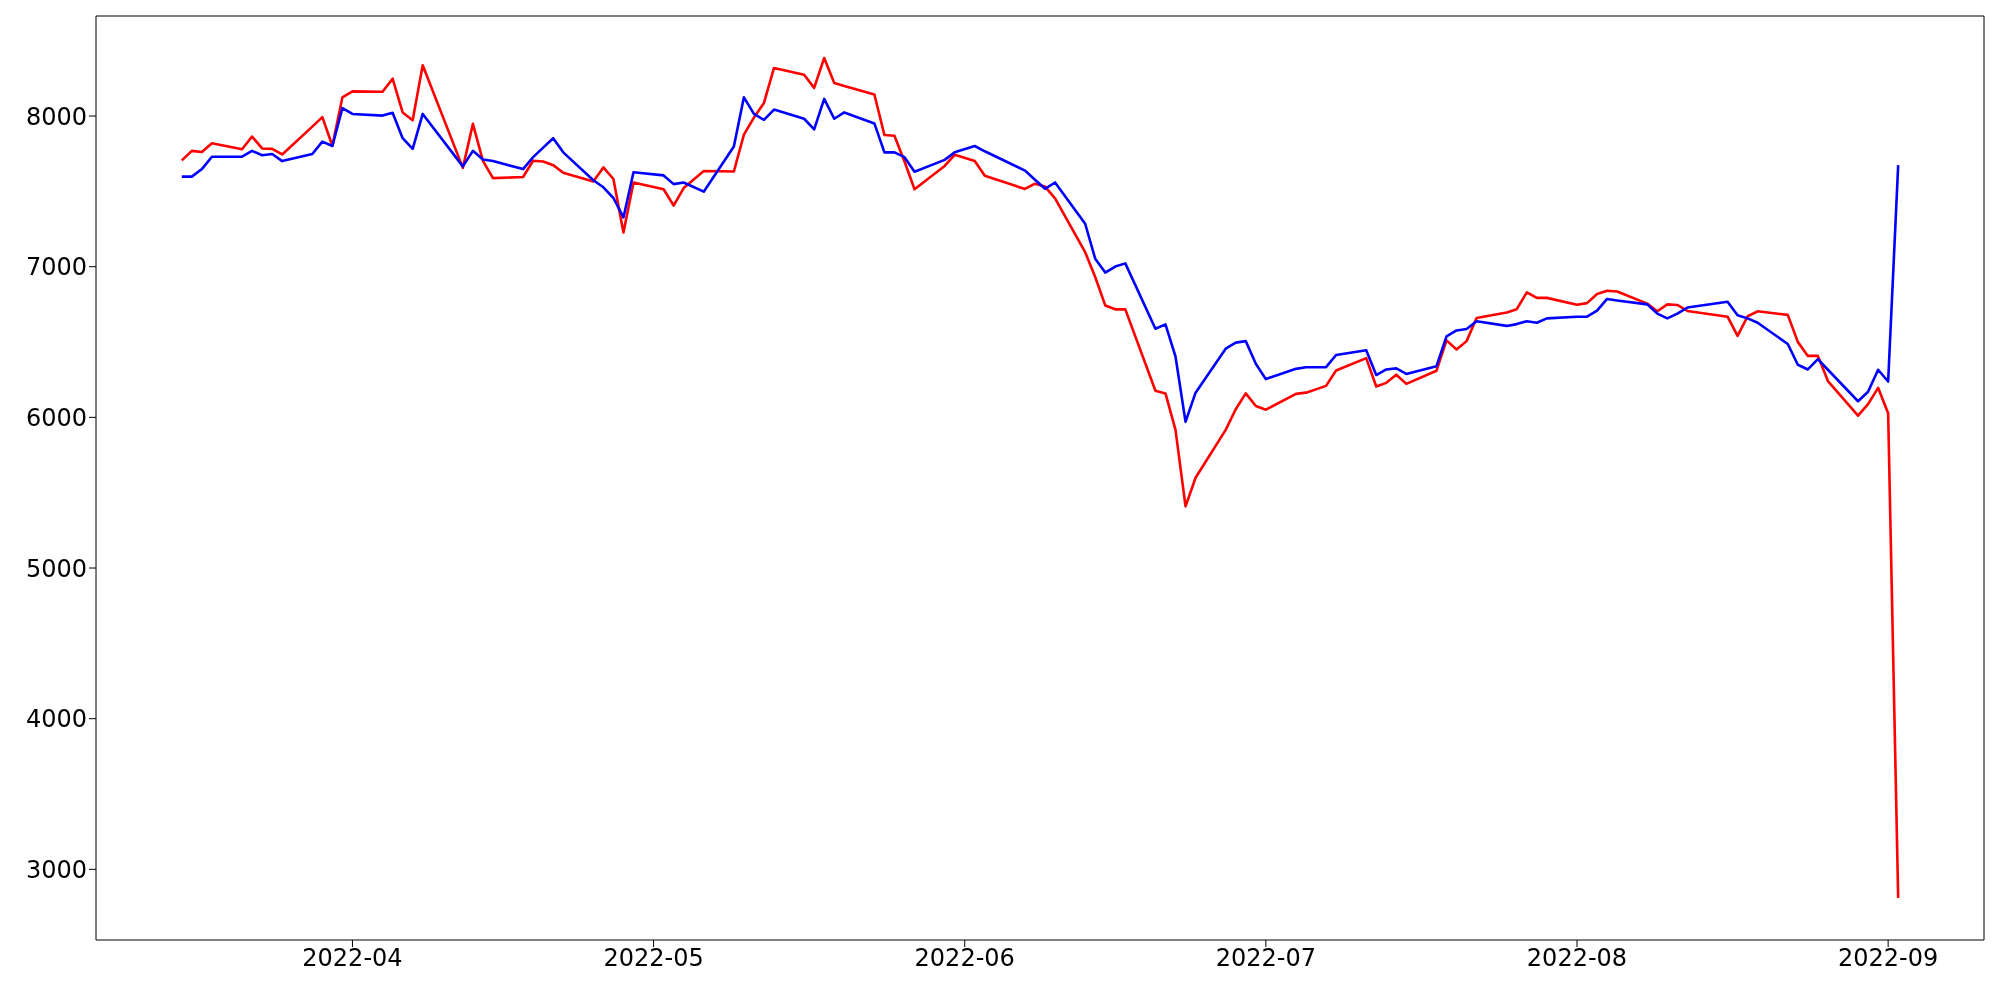 The width and height of the screenshot is (2000, 1000). Describe the element at coordinates (1888, 958) in the screenshot. I see `x-tick-label: 2022-09` at that location.